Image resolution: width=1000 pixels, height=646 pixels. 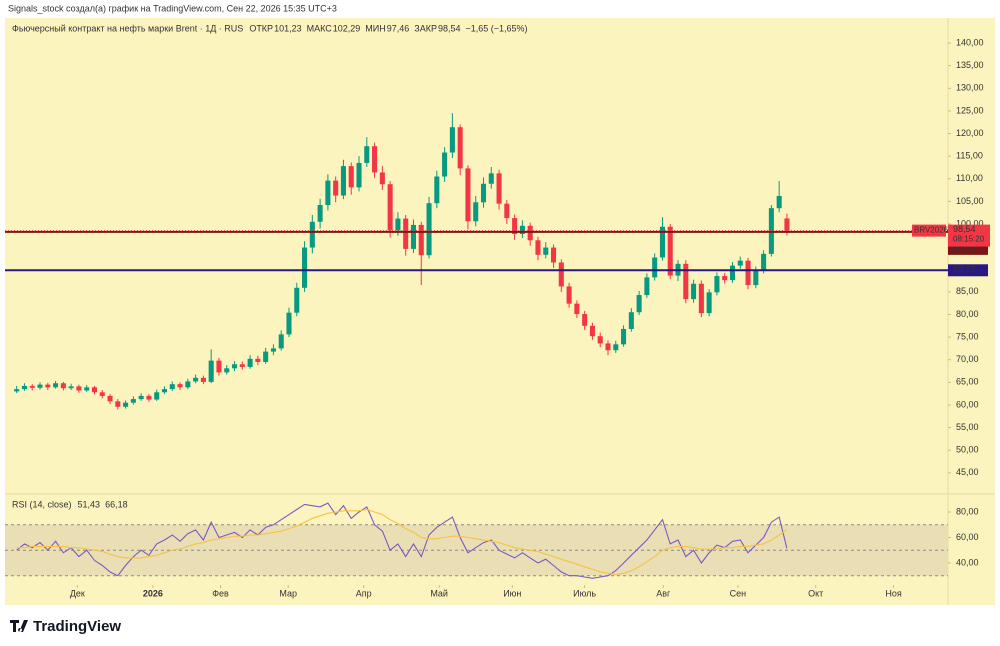 I want to click on y-tick-label: 105,00, so click(x=970, y=201).